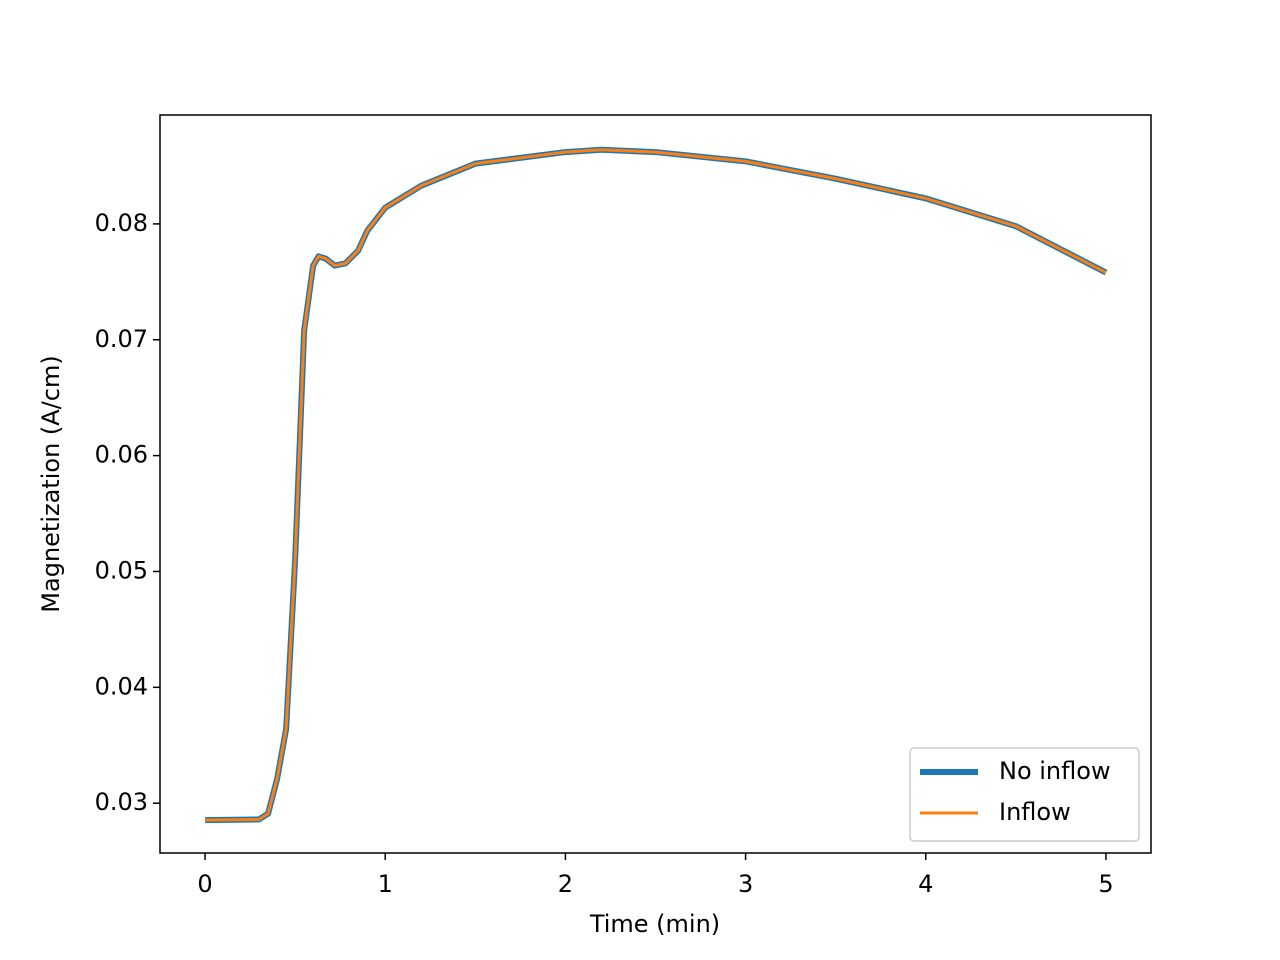  What do you see at coordinates (1035, 812) in the screenshot?
I see `legend-label: Inflow` at bounding box center [1035, 812].